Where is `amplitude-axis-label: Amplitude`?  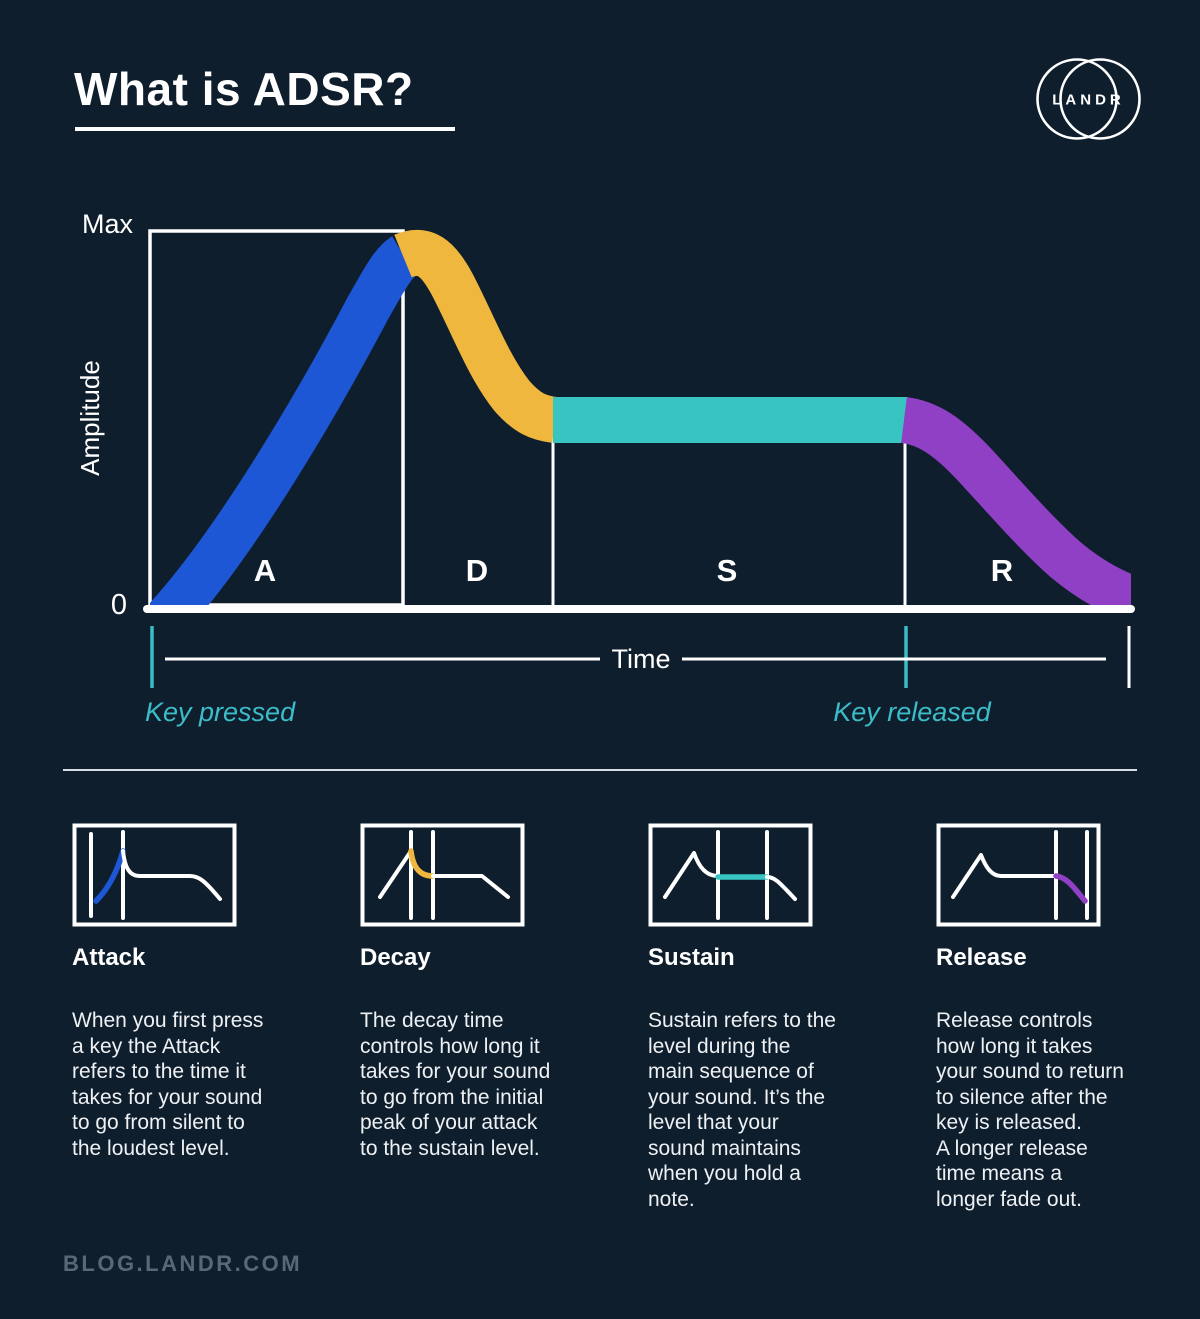
amplitude-axis-label: Amplitude is located at coordinates (90, 418).